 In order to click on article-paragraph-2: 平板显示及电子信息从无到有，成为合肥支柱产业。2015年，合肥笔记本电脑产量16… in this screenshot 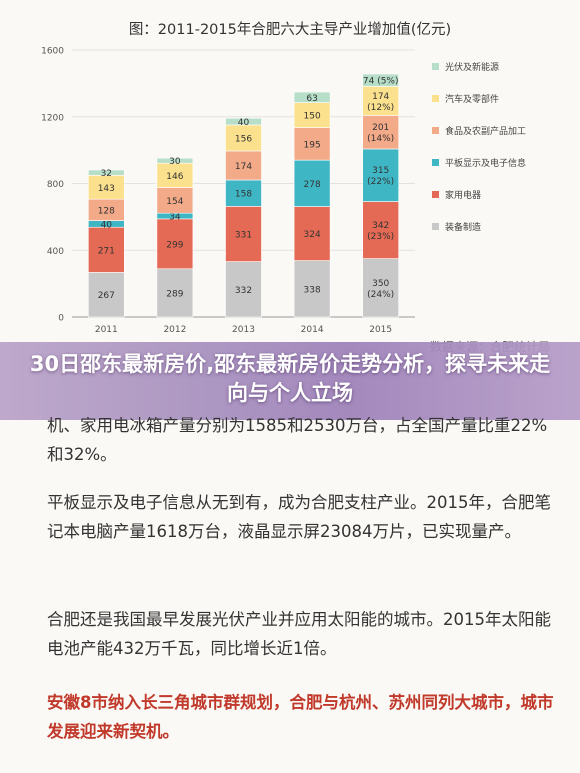, I will do `click(302, 517)`.